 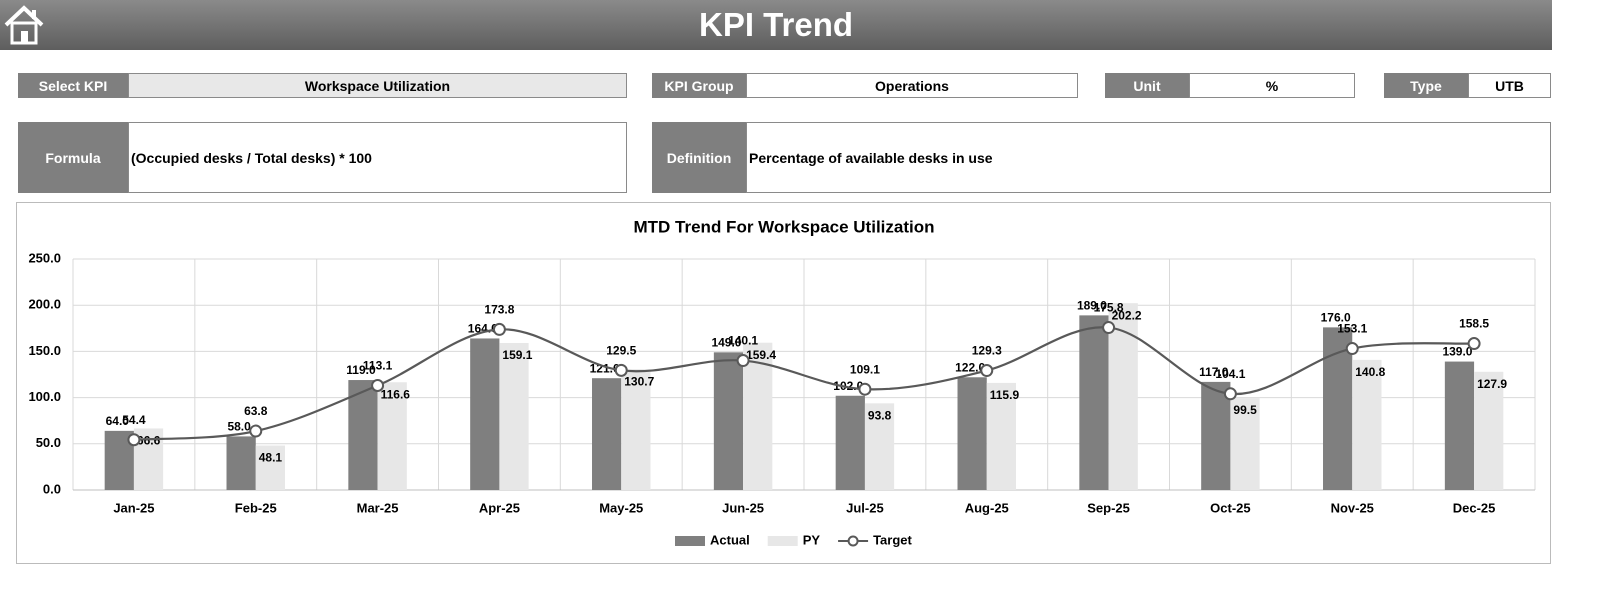 What do you see at coordinates (1352, 507) in the screenshot?
I see `x-tick-label: Nov-25` at bounding box center [1352, 507].